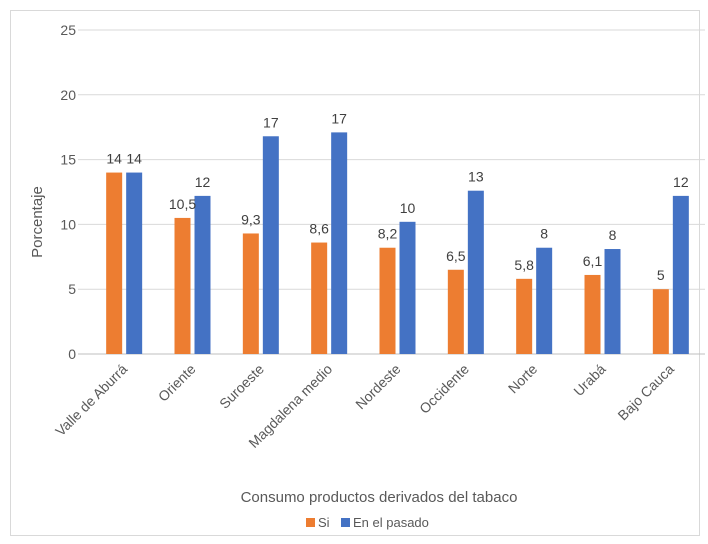 The width and height of the screenshot is (708, 544). I want to click on x-tick-label: Nordeste, so click(378, 387).